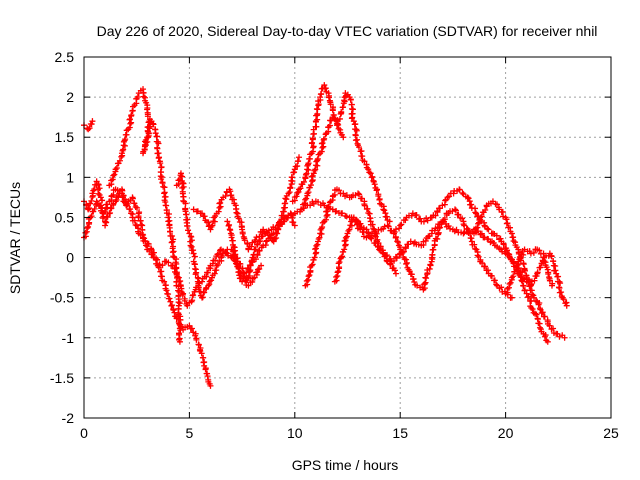 This screenshot has height=480, width=640. I want to click on y-tick-label: -0.5, so click(62, 298).